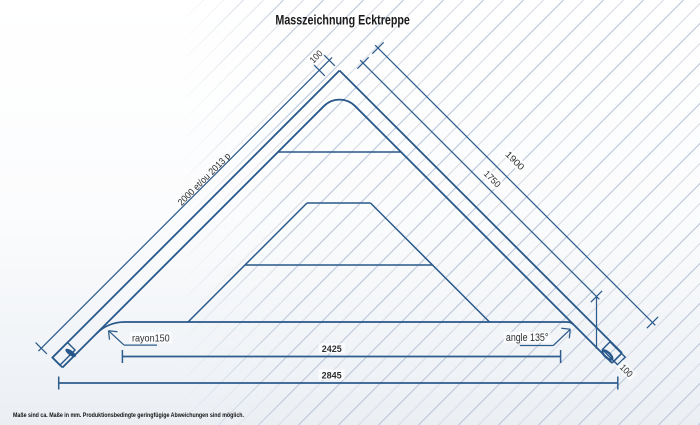  What do you see at coordinates (151, 339) in the screenshot?
I see `svg-text: rayon150` at bounding box center [151, 339].